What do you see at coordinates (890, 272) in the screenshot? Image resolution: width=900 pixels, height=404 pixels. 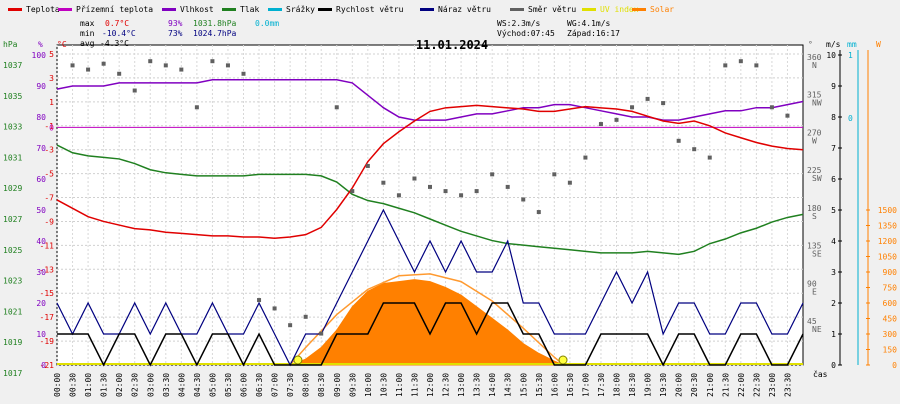 I see `tick-label-solar: 900` at bounding box center [890, 272].